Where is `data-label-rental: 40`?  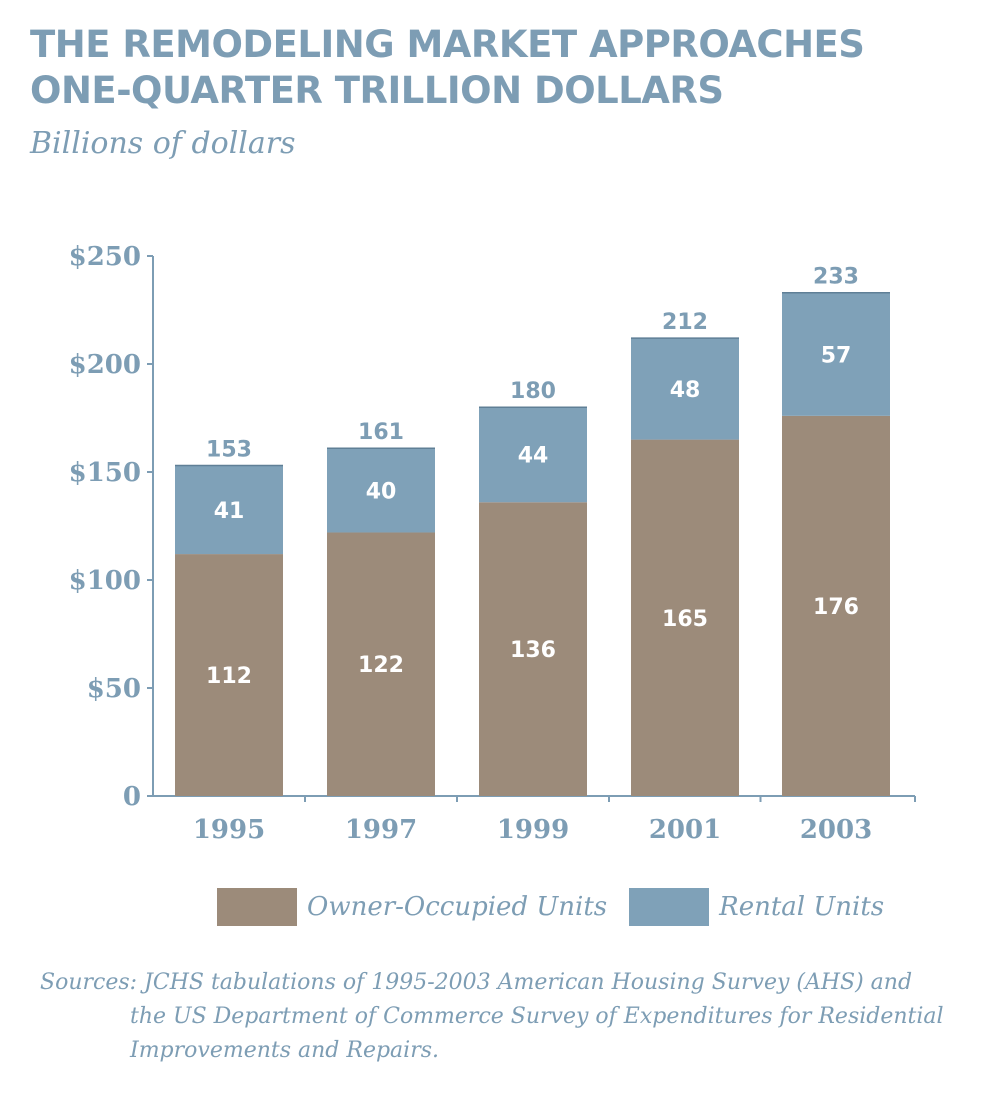 data-label-rental: 40 is located at coordinates (381, 491).